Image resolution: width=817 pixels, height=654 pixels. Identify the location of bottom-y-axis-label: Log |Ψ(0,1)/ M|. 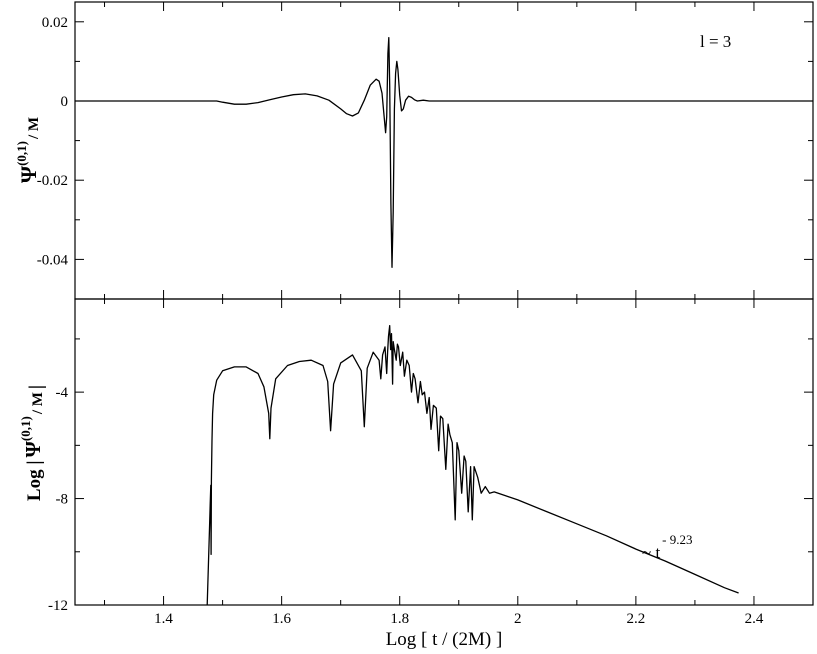
(32, 443).